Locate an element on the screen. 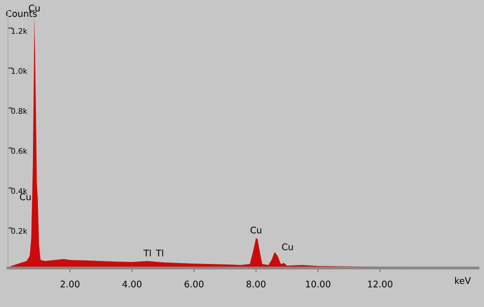 This screenshot has width=484, height=307. y-axis-title: Counts is located at coordinates (21, 13).